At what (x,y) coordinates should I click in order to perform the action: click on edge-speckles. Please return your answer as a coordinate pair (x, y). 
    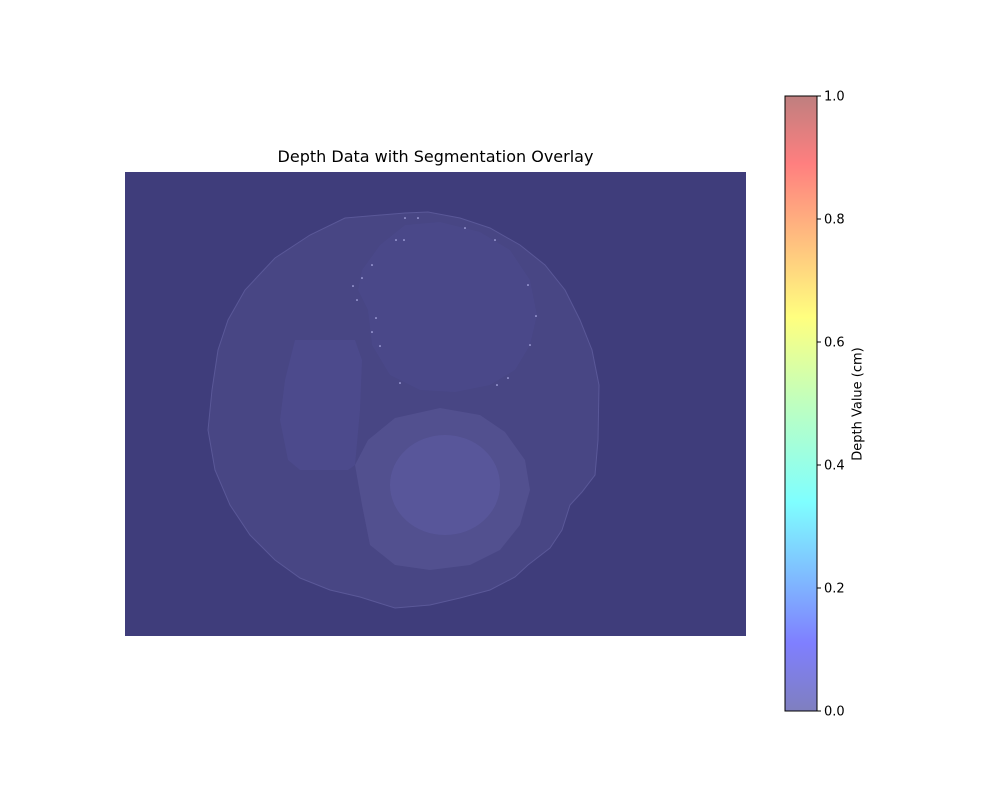
    Looking at the image, I should click on (444, 301).